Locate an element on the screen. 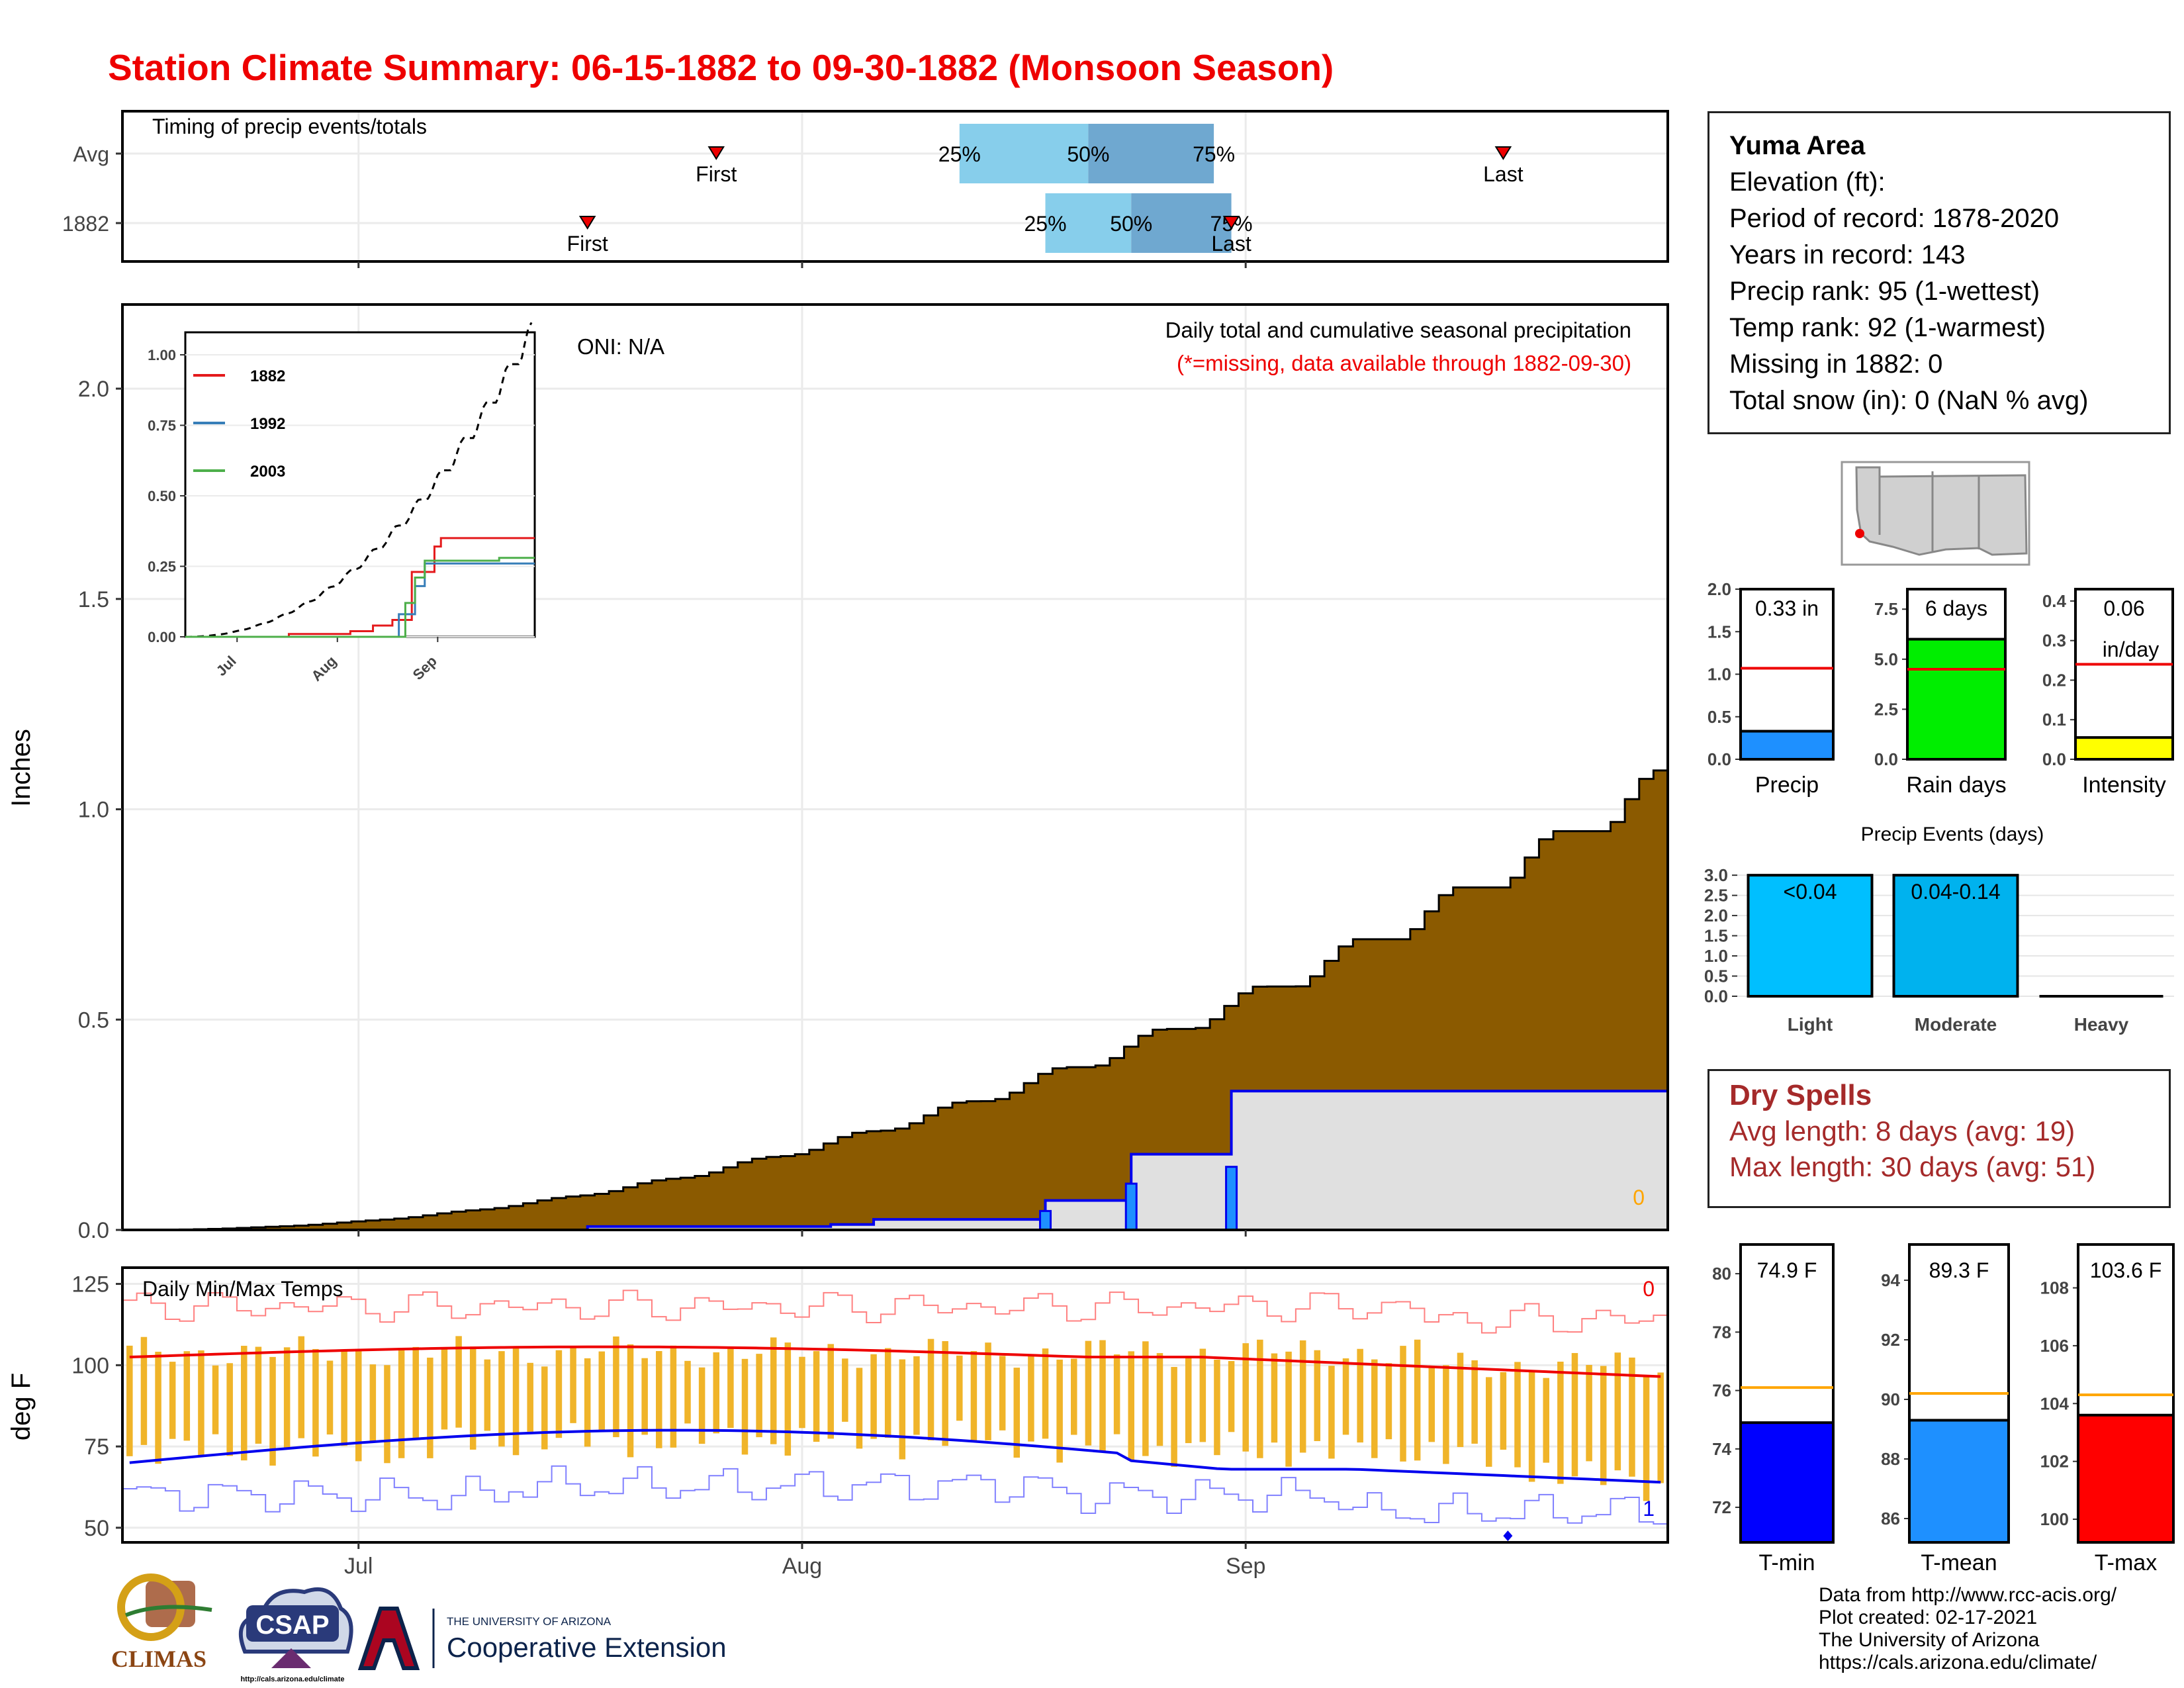 This screenshot has width=2184, height=1688. events-ytick-label: 2.0 is located at coordinates (1716, 915).